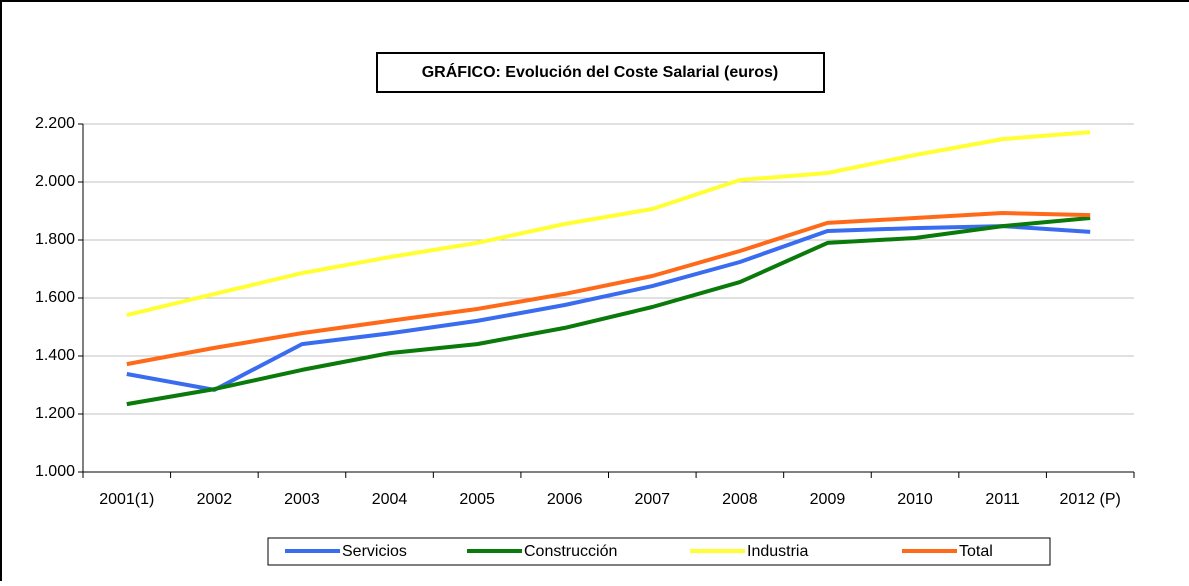 Image resolution: width=1189 pixels, height=586 pixels. Describe the element at coordinates (976, 551) in the screenshot. I see `legend-label: Total` at that location.